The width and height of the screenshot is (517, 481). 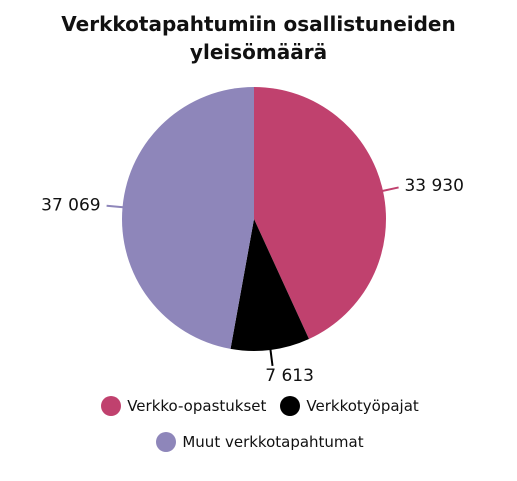 What do you see at coordinates (433, 186) in the screenshot?
I see `data-label: 33 930` at bounding box center [433, 186].